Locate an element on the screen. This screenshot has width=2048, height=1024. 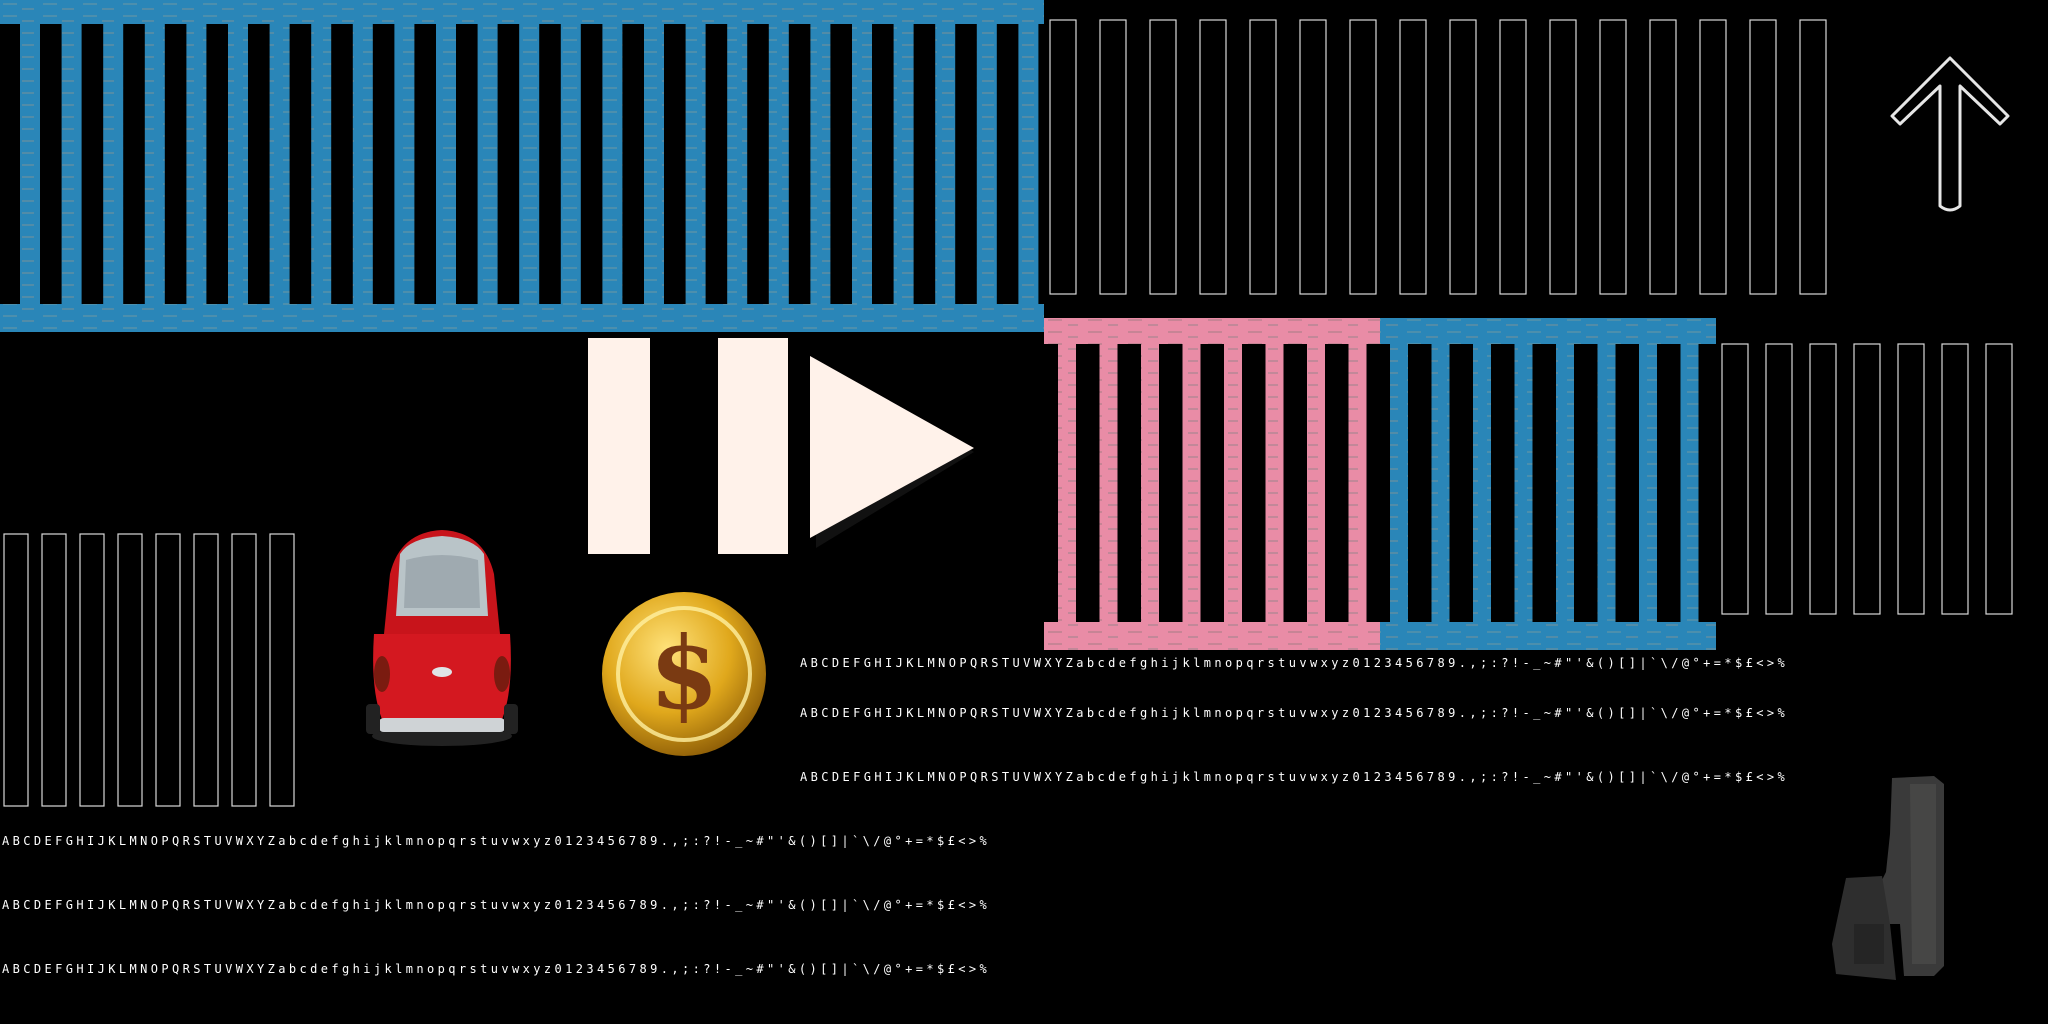
gold-dollar-coin: $ is located at coordinates (684, 674).